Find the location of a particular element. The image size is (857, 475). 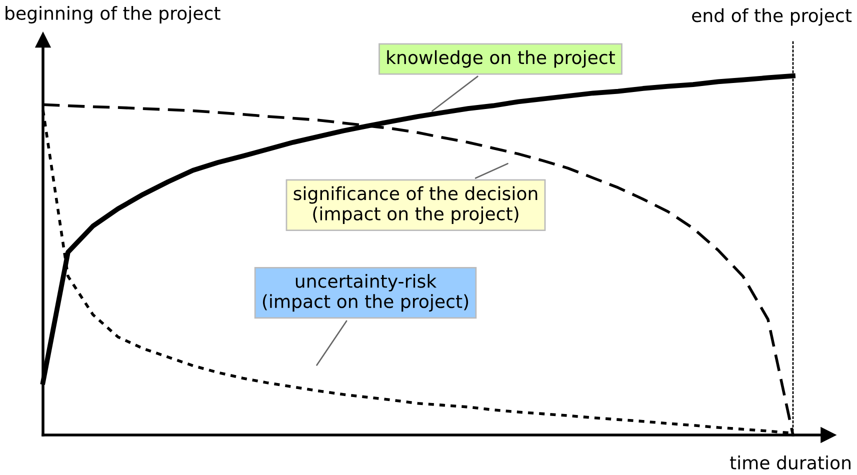

text: knowledge on the project is located at coordinates (501, 59).